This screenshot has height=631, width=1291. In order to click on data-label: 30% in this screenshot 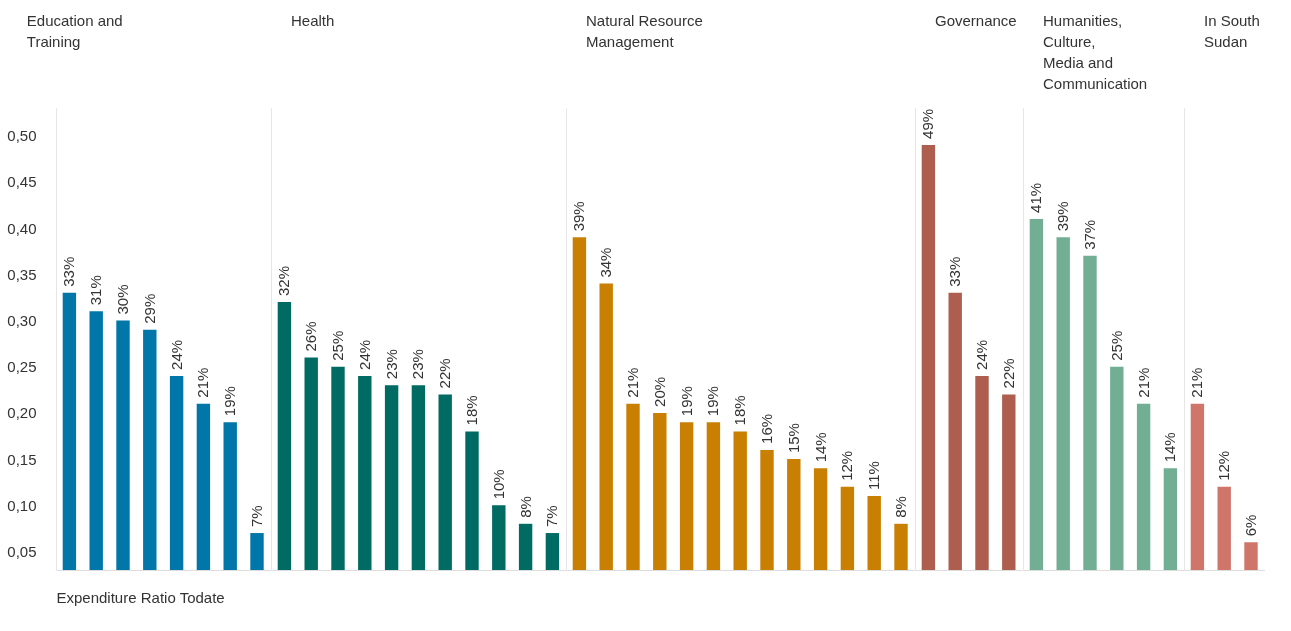, I will do `click(122, 299)`.